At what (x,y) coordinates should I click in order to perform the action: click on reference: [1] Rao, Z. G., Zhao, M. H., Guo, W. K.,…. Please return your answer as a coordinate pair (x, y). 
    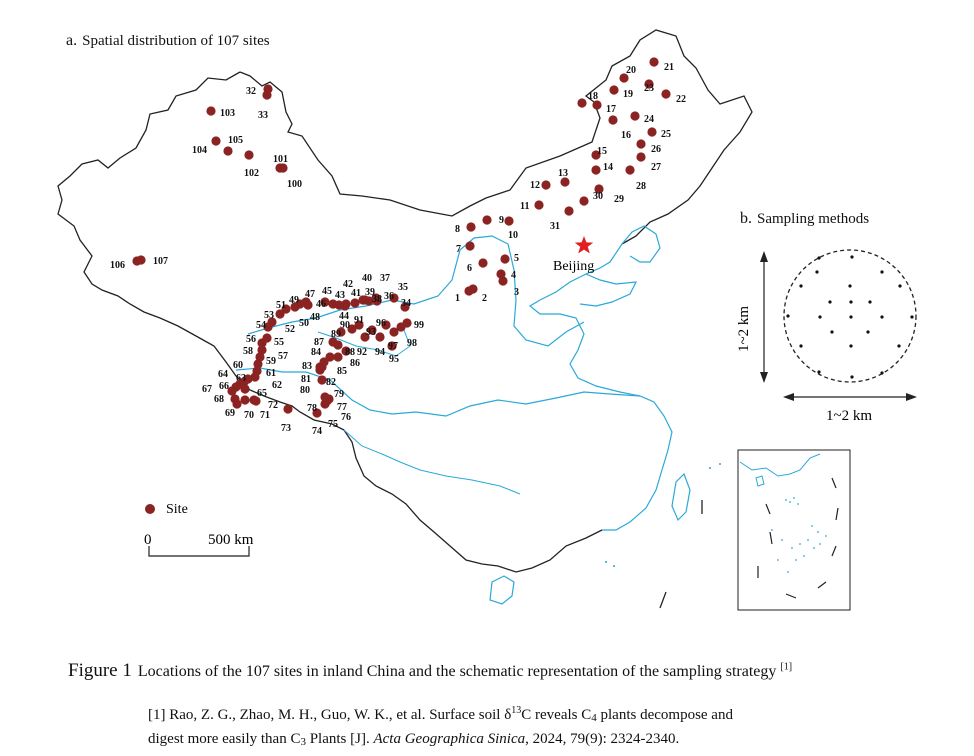
    Looking at the image, I should click on (548, 726).